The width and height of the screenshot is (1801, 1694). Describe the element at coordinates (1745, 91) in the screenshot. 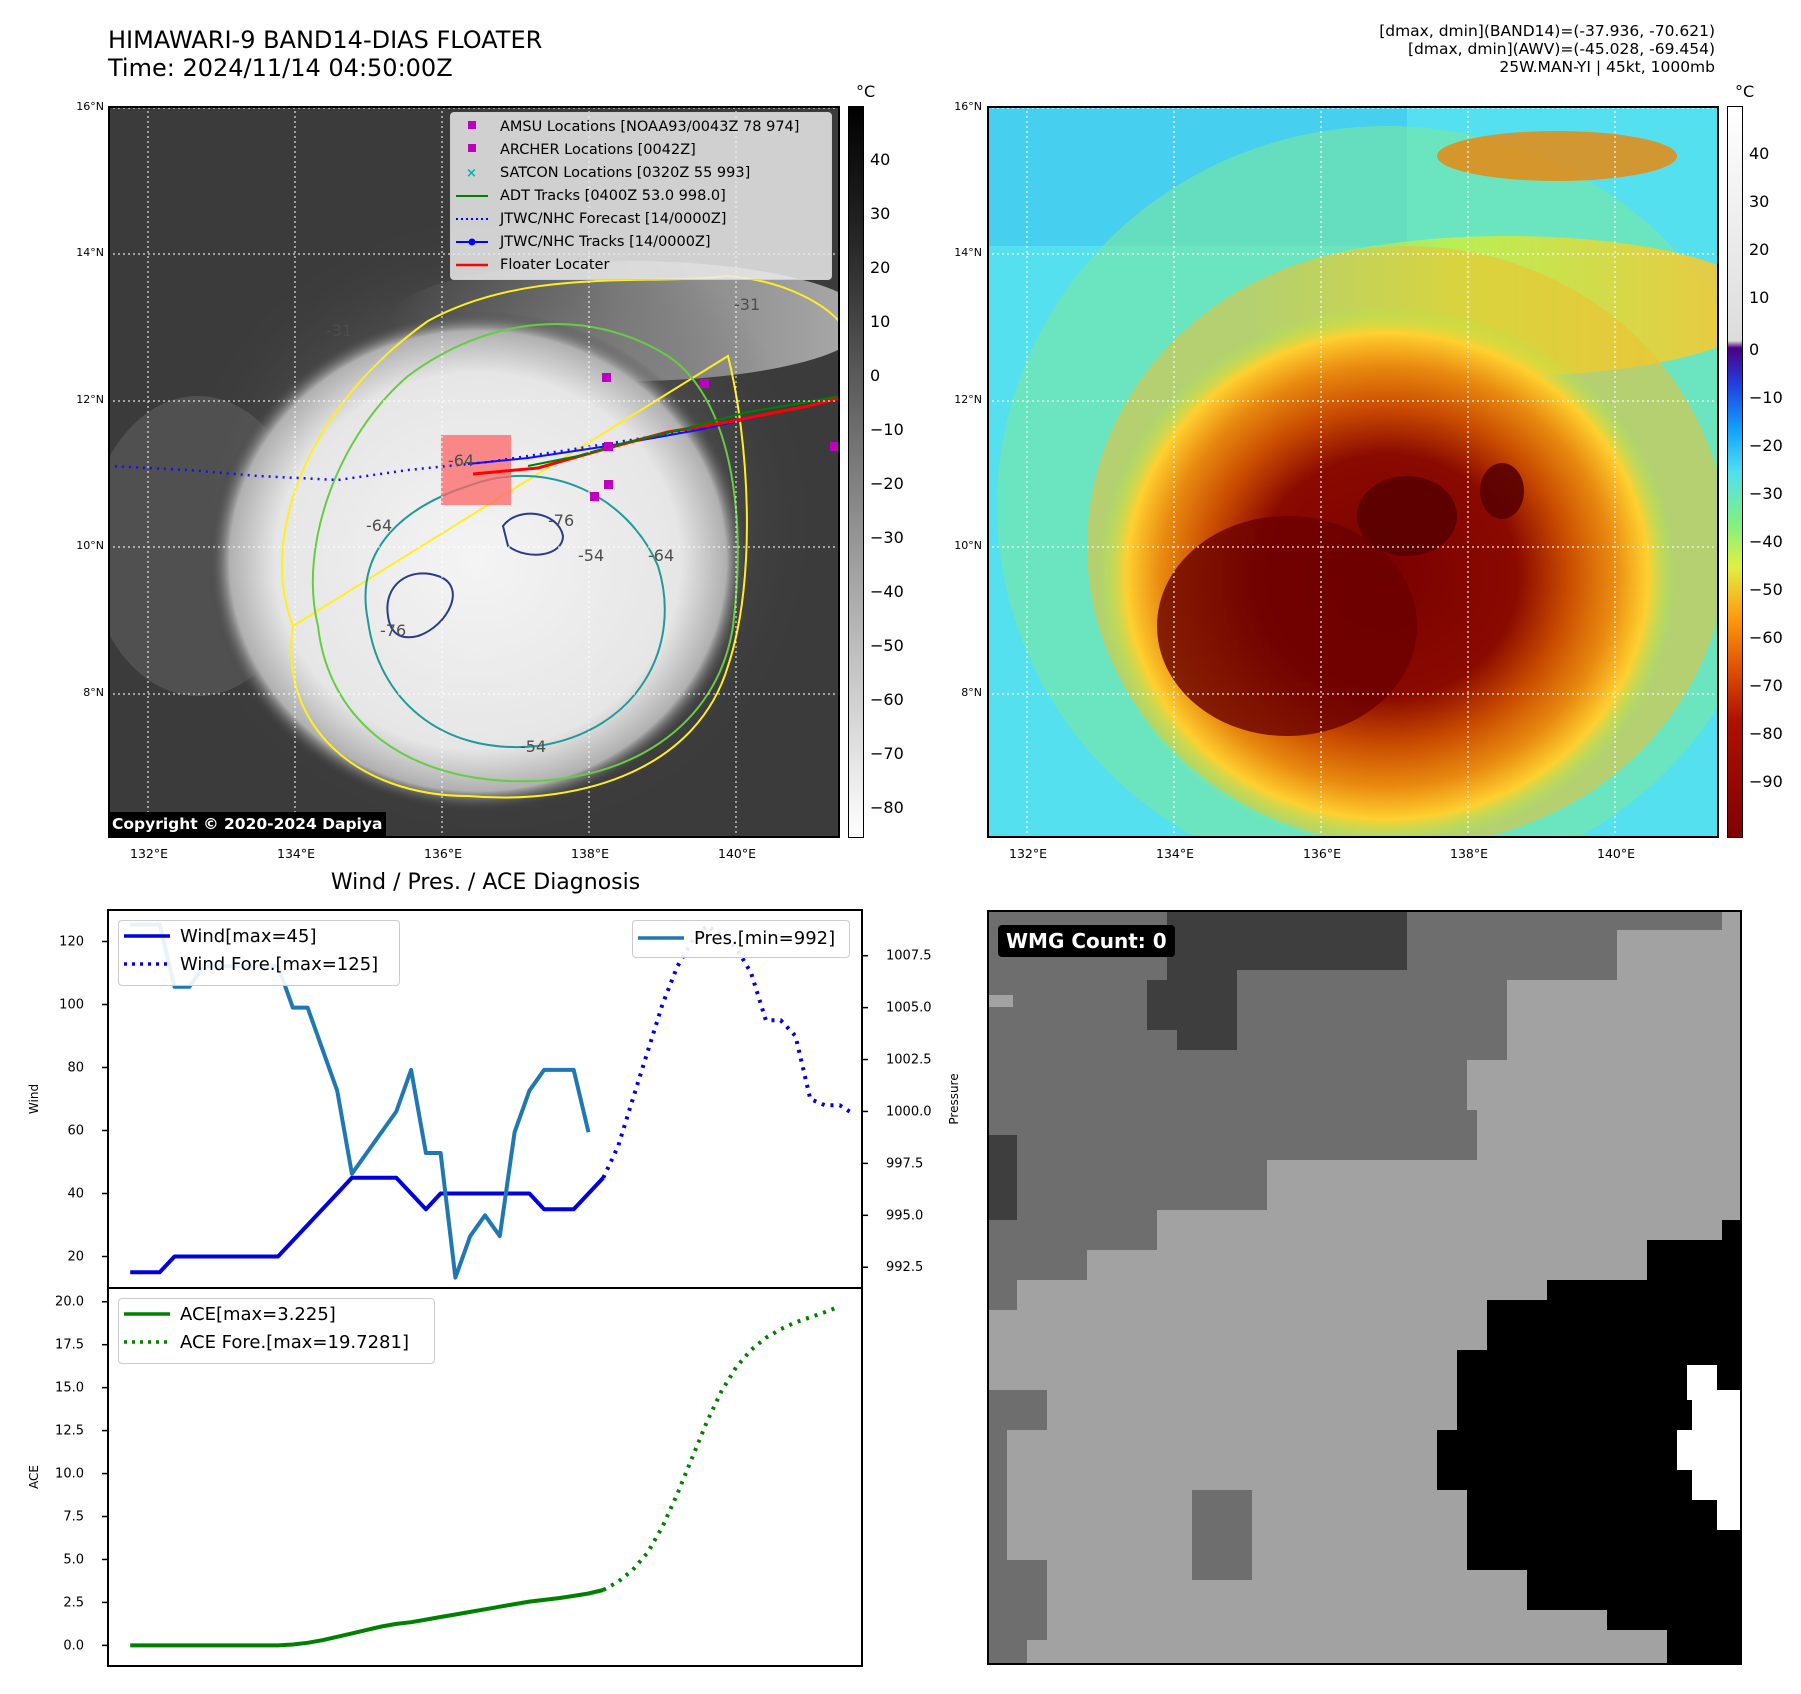

I see `color-colorbar-unit: °C` at that location.